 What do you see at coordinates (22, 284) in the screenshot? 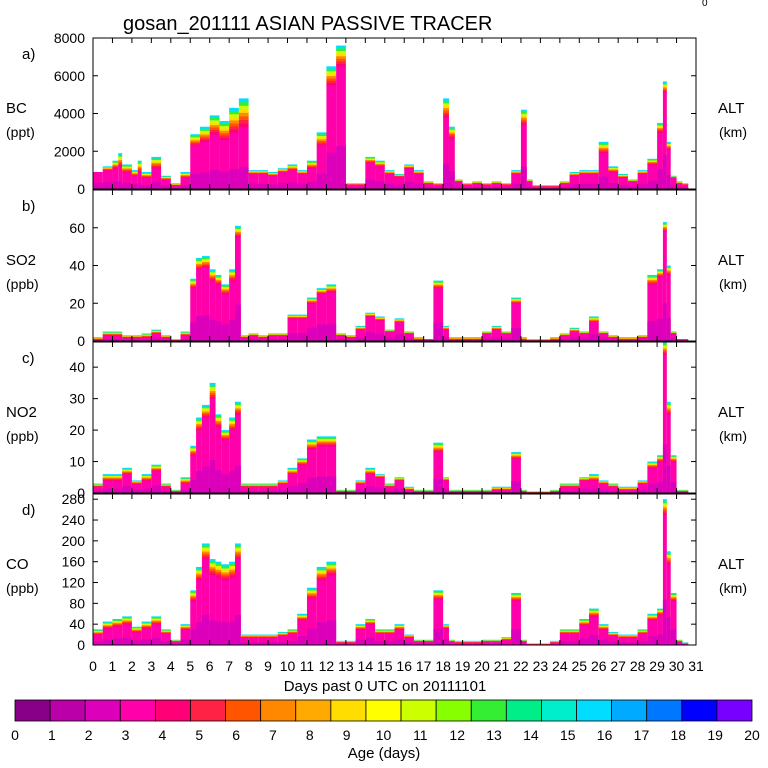
I see `panel-unit: (ppb)` at bounding box center [22, 284].